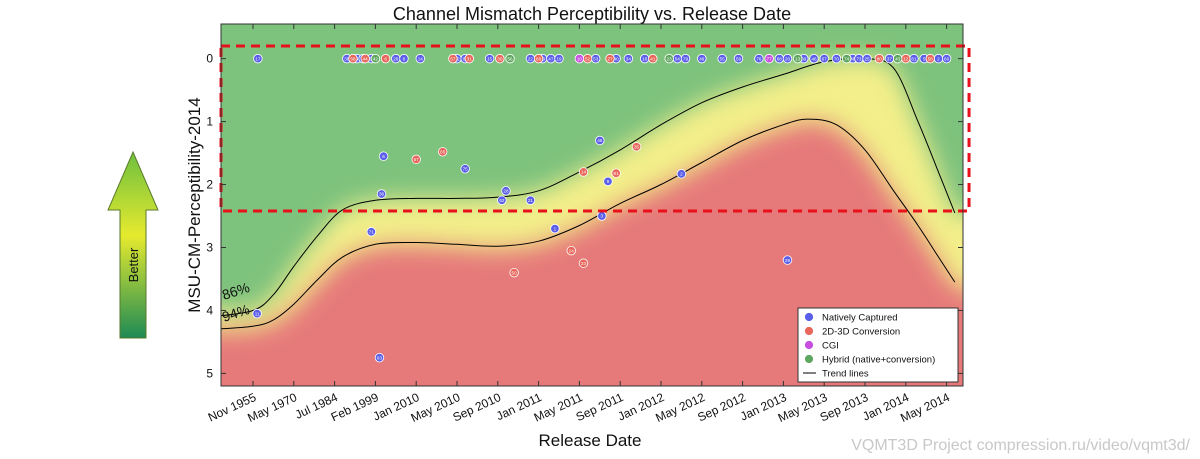 The width and height of the screenshot is (1200, 459). I want to click on data-point-label: 25, so click(867, 58).